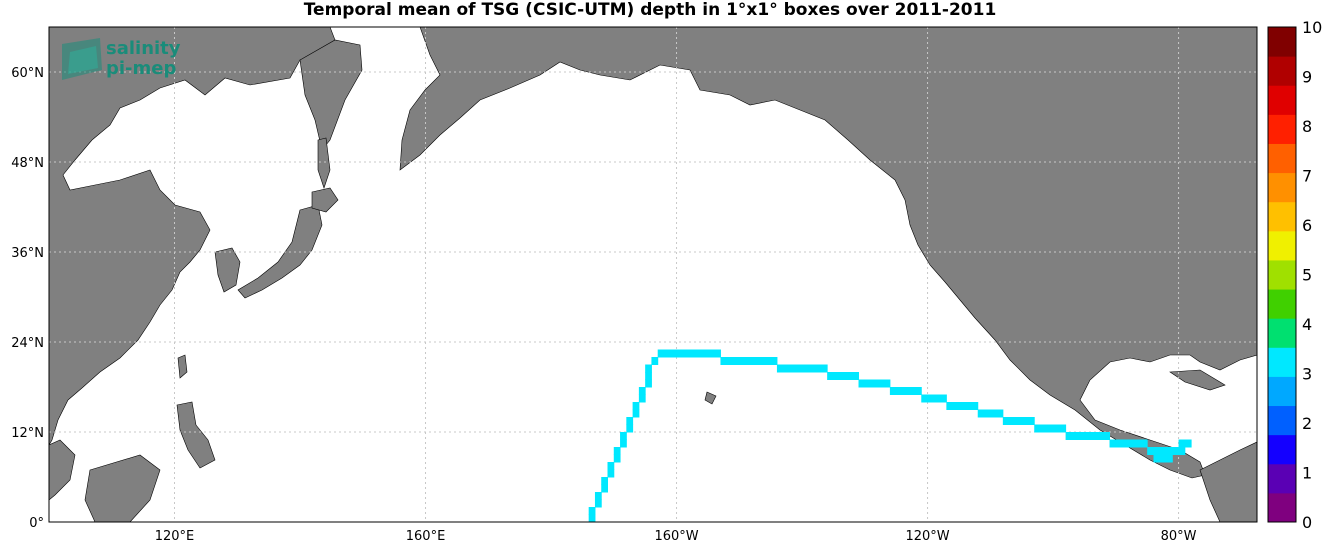 Image resolution: width=1327 pixels, height=548 pixels. What do you see at coordinates (927, 536) in the screenshot?
I see `lon-tick-label: 120°W` at bounding box center [927, 536].